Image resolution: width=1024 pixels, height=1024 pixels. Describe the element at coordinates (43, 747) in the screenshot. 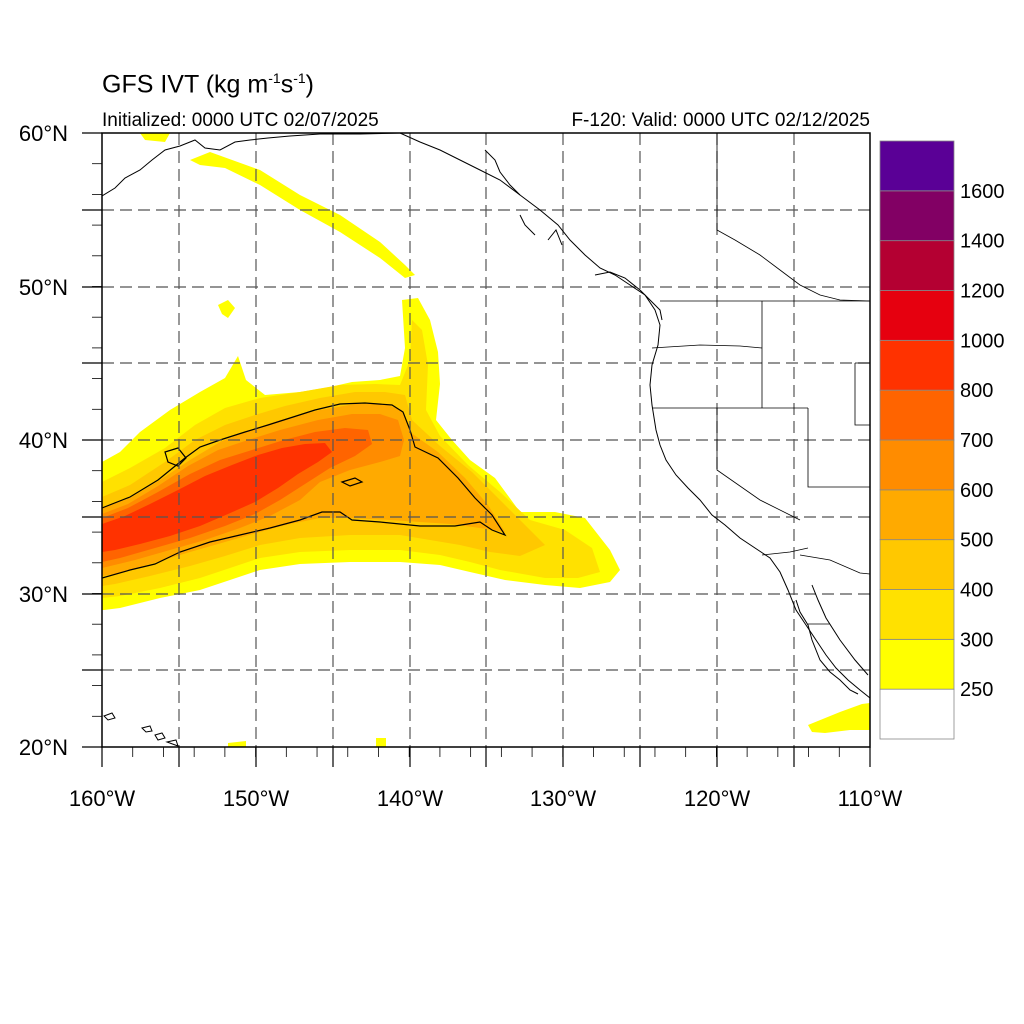

I see `lat-label: 20°N` at that location.